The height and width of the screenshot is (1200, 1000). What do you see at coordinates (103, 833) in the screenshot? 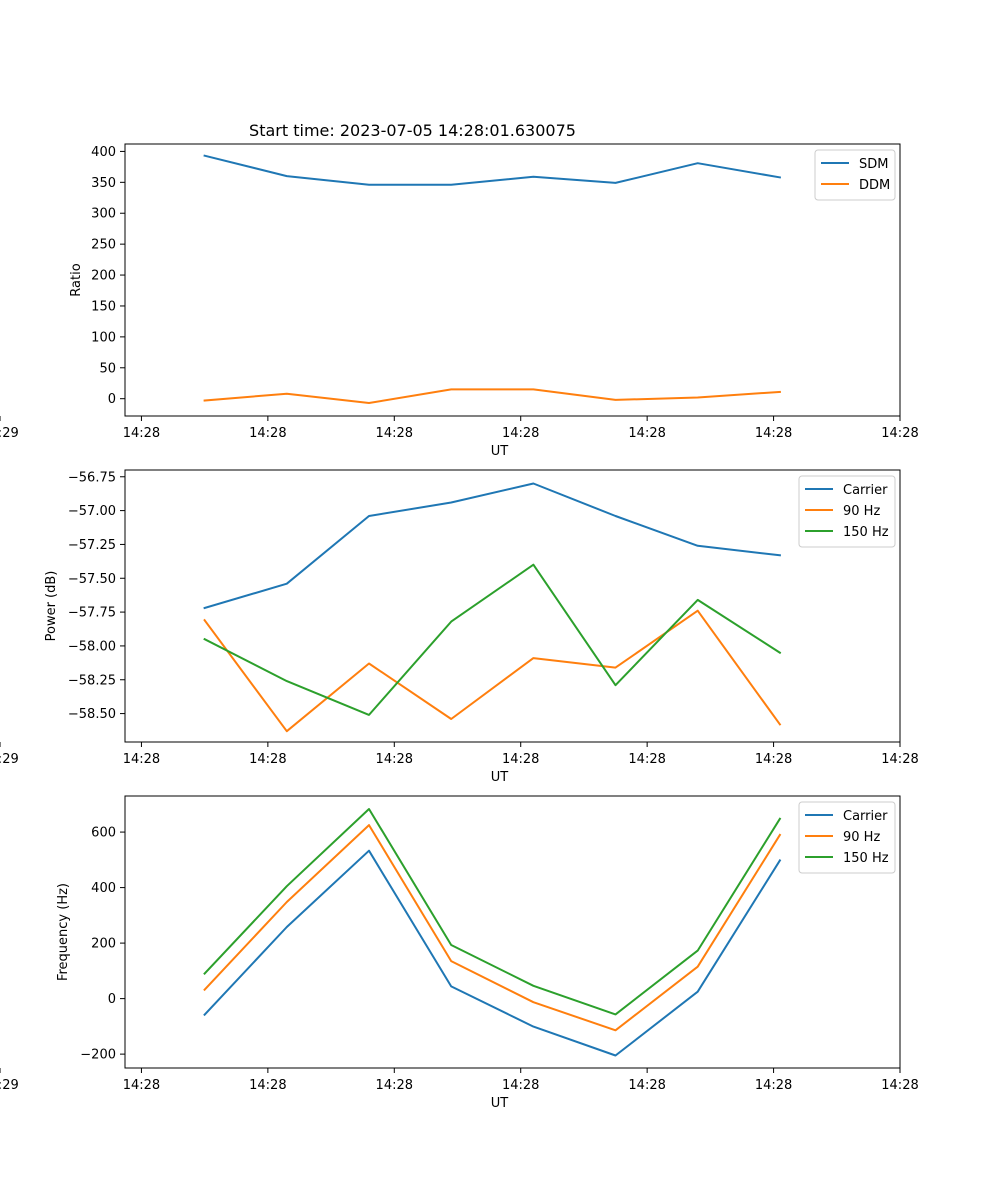
I see `y-tick-label: 600` at bounding box center [103, 833].